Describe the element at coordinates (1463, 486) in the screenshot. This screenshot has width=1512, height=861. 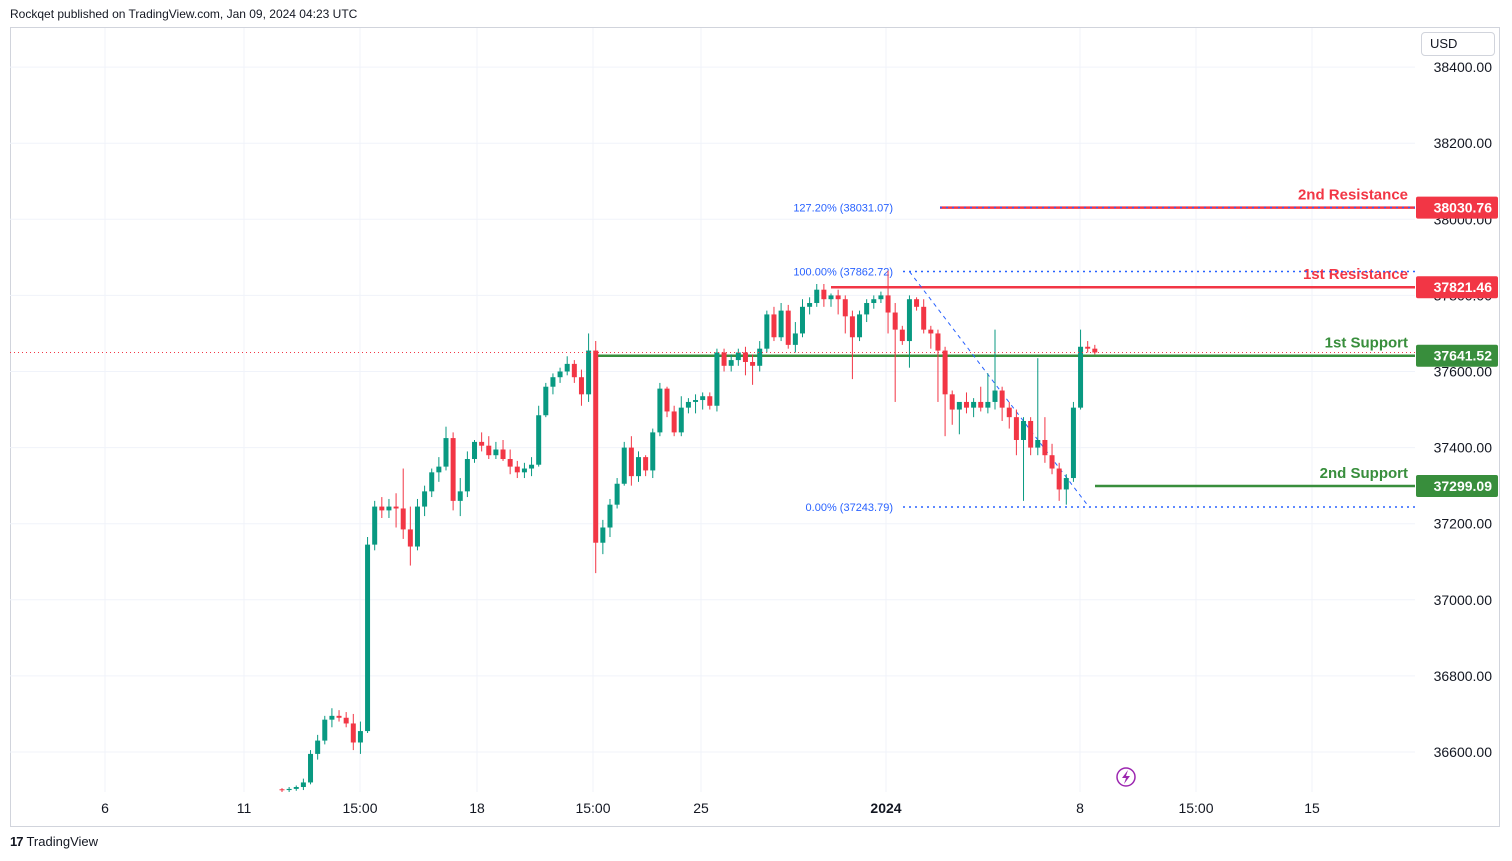
I see `level-price-label: 37299.09` at that location.